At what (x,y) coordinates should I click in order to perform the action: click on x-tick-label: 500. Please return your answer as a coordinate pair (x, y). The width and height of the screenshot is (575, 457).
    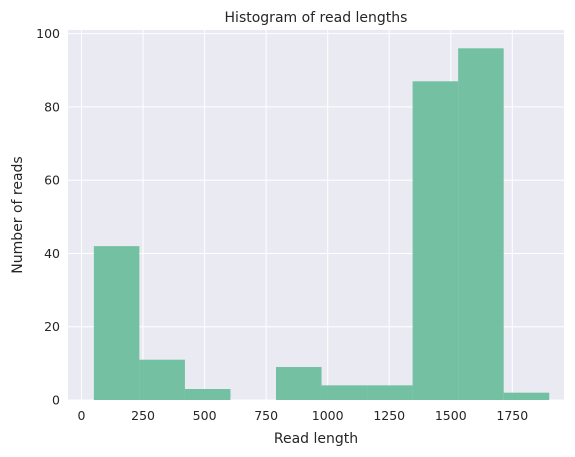
    Looking at the image, I should click on (205, 415).